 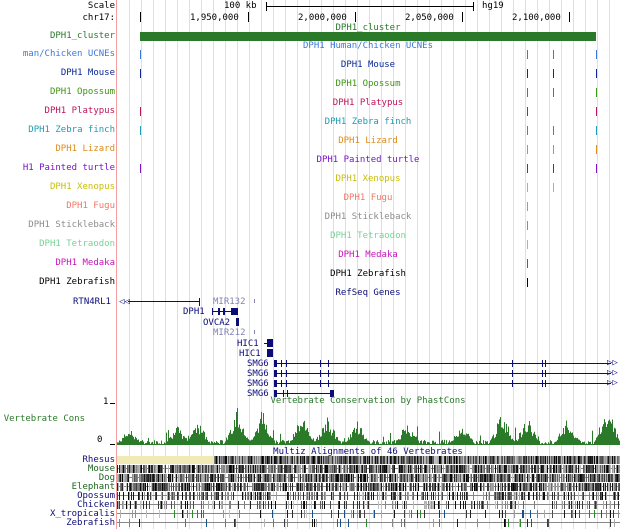 I want to click on track-label: DPH1 Xenopus, so click(x=82, y=187).